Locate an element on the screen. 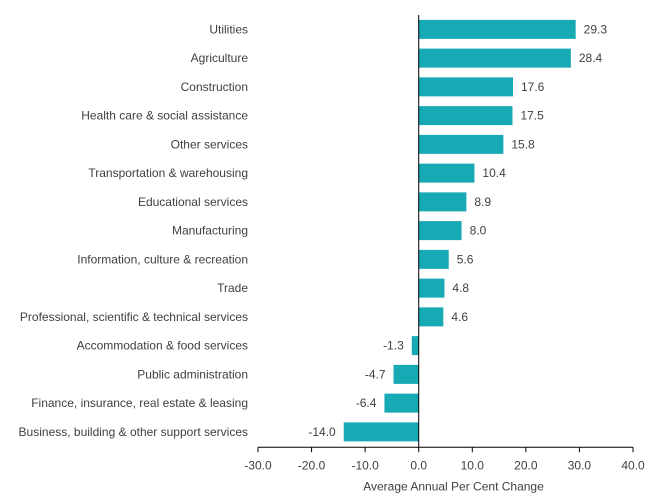 The height and width of the screenshot is (503, 650). x-axis-ticks: -30.0 -20.0 -10.0 0.0 10.0 20.0 30.0 40.0 is located at coordinates (444, 459).